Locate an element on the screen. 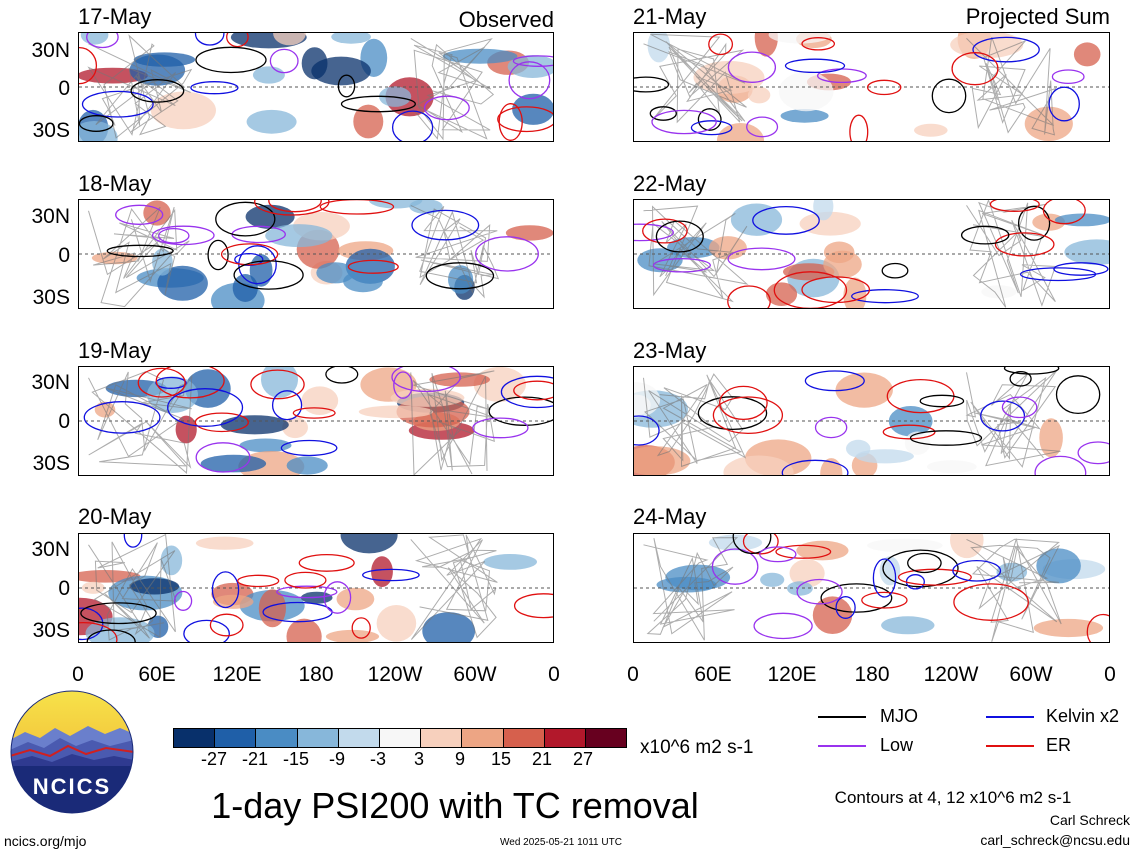 This screenshot has width=1135, height=856. panel-date: 24-May is located at coordinates (670, 516).